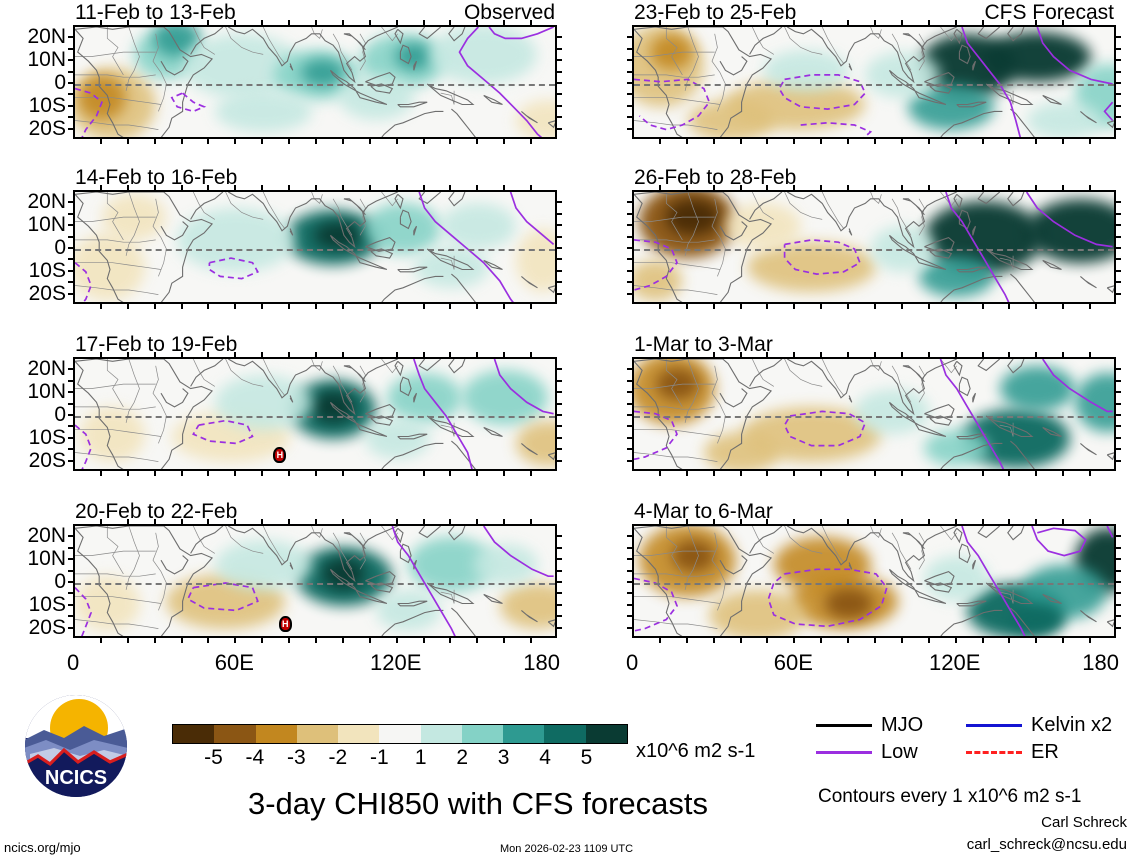 Image resolution: width=1135 pixels, height=860 pixels. Describe the element at coordinates (315, 72) in the screenshot. I see `map-panel-1: 11-Feb to 13-Feb Observed` at that location.